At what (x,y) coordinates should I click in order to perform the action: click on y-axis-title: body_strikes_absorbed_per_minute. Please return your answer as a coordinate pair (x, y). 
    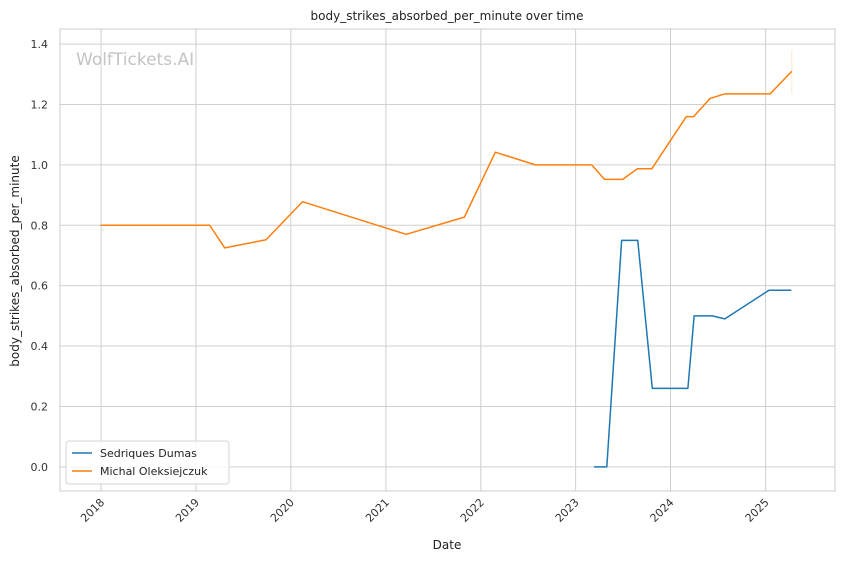
    Looking at the image, I should click on (15, 260).